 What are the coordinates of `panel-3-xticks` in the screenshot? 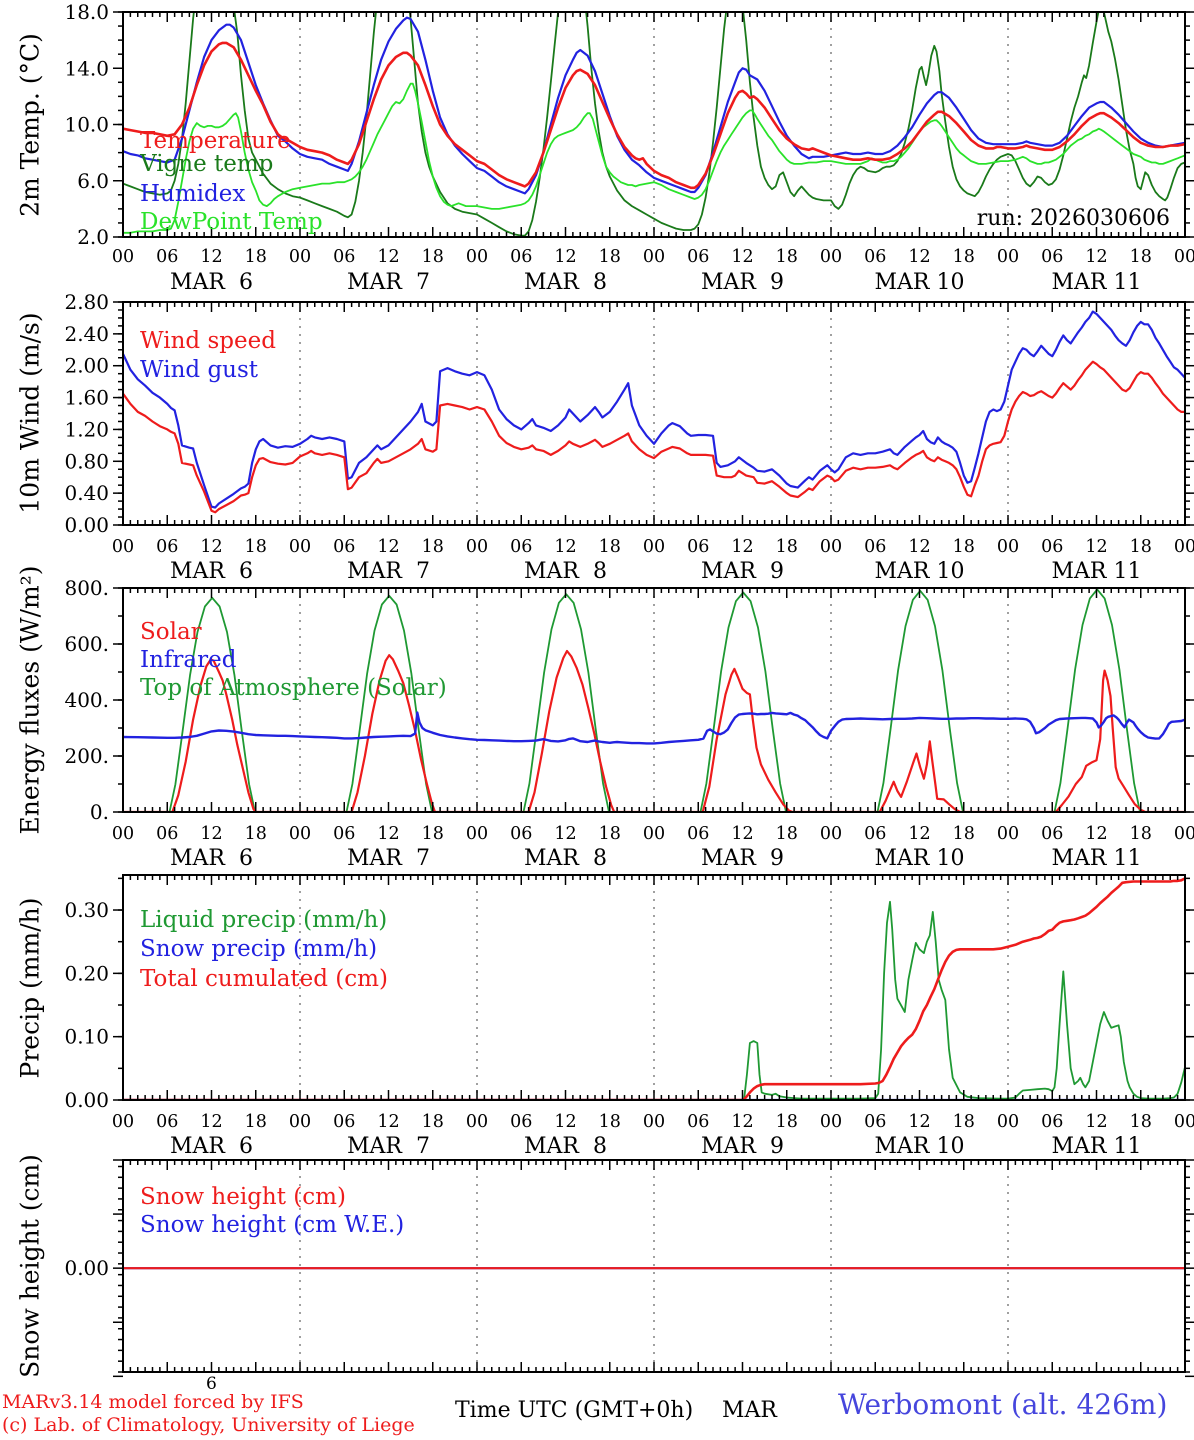 It's located at (654, 987).